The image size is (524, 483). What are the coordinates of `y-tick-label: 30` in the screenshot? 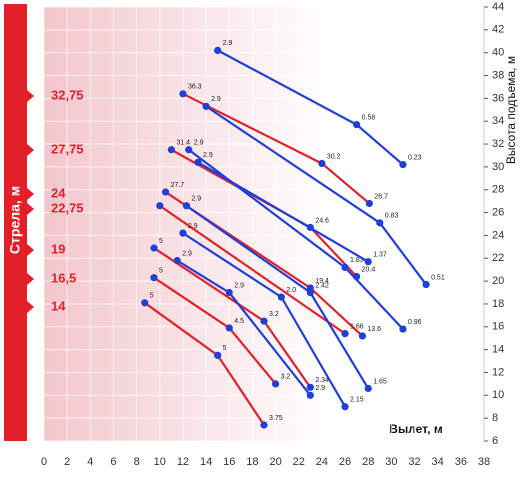 It's located at (498, 167).